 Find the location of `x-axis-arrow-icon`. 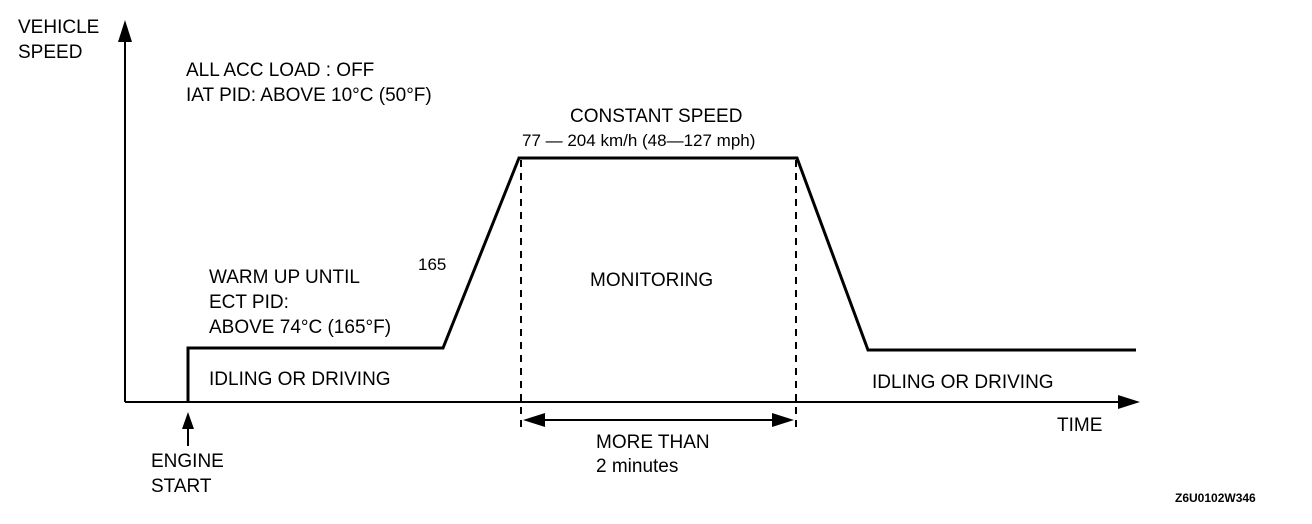

x-axis-arrow-icon is located at coordinates (1129, 402).